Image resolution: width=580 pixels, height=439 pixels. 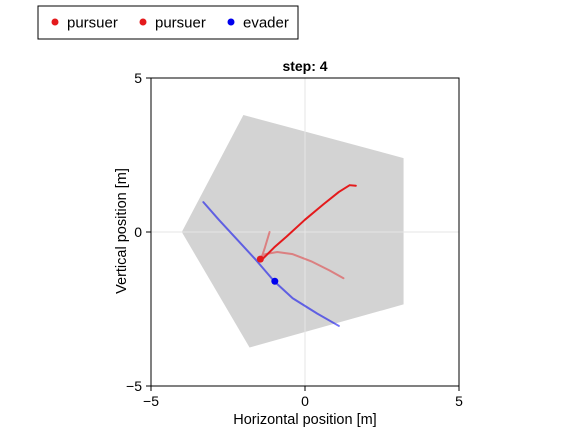 I want to click on legend-label-pursuer-1: pursuer, so click(x=92, y=23).